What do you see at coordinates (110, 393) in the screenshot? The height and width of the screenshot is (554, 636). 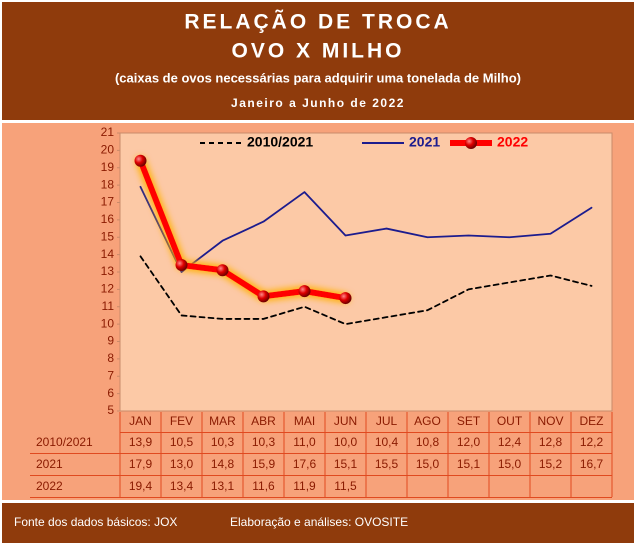 I see `y-tick-label: 6` at bounding box center [110, 393].